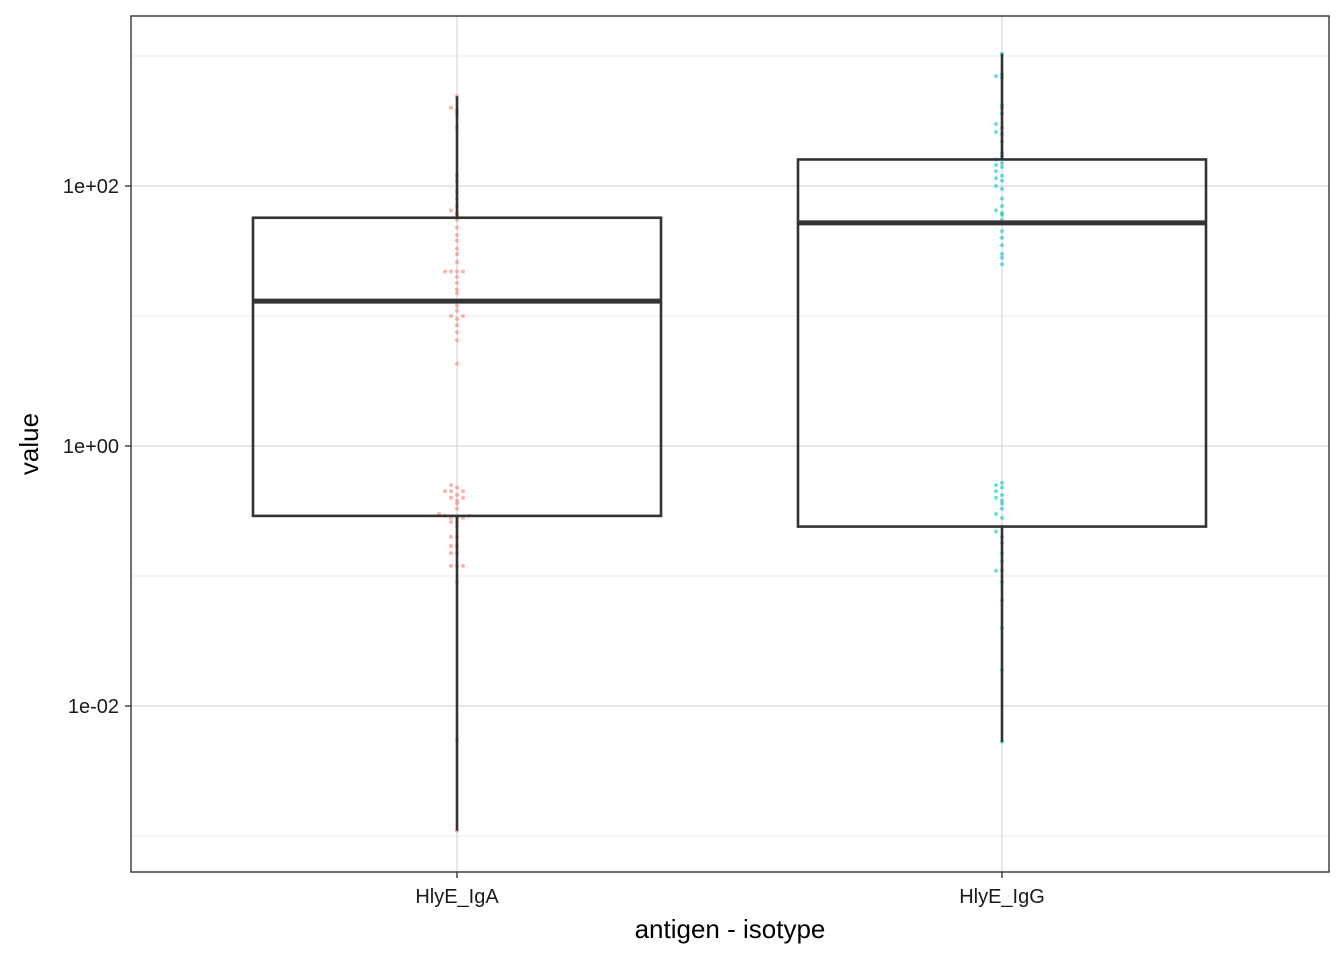  I want to click on x-tick-label: HlyE_IgG, so click(1002, 897).